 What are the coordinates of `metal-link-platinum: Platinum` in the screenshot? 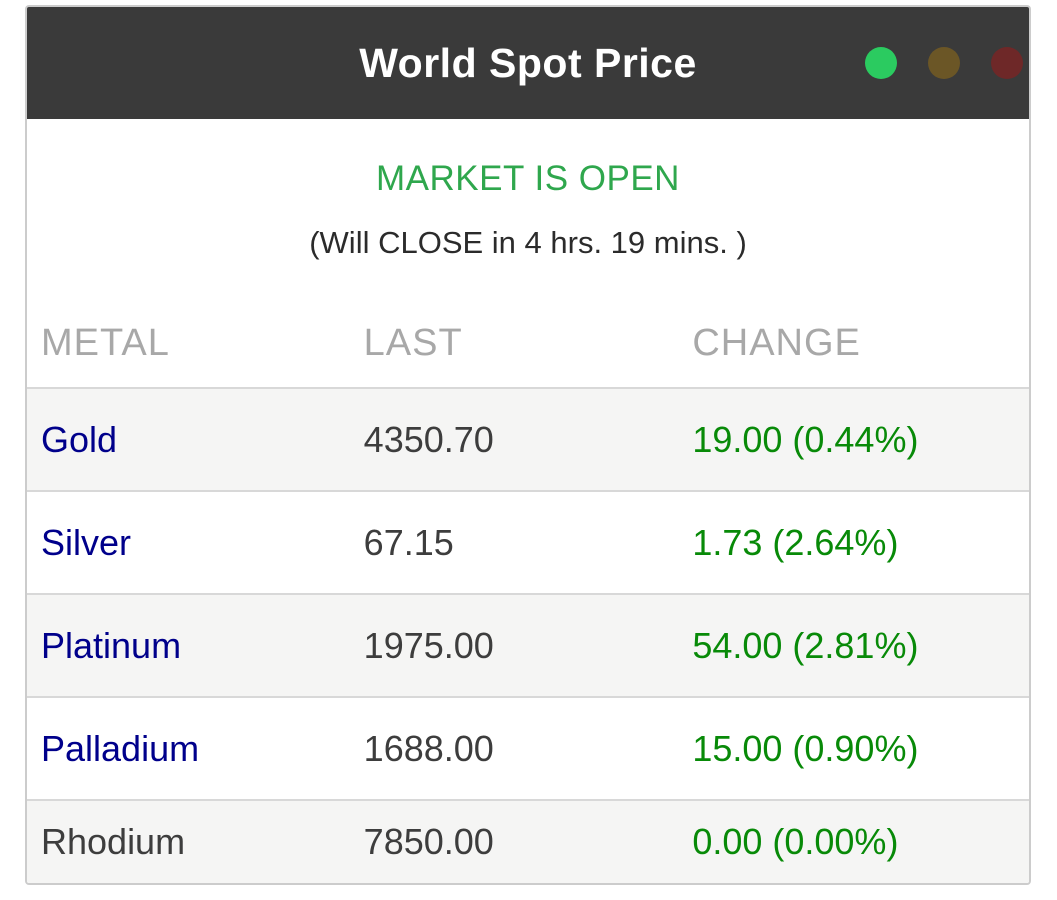 It's located at (111, 645).